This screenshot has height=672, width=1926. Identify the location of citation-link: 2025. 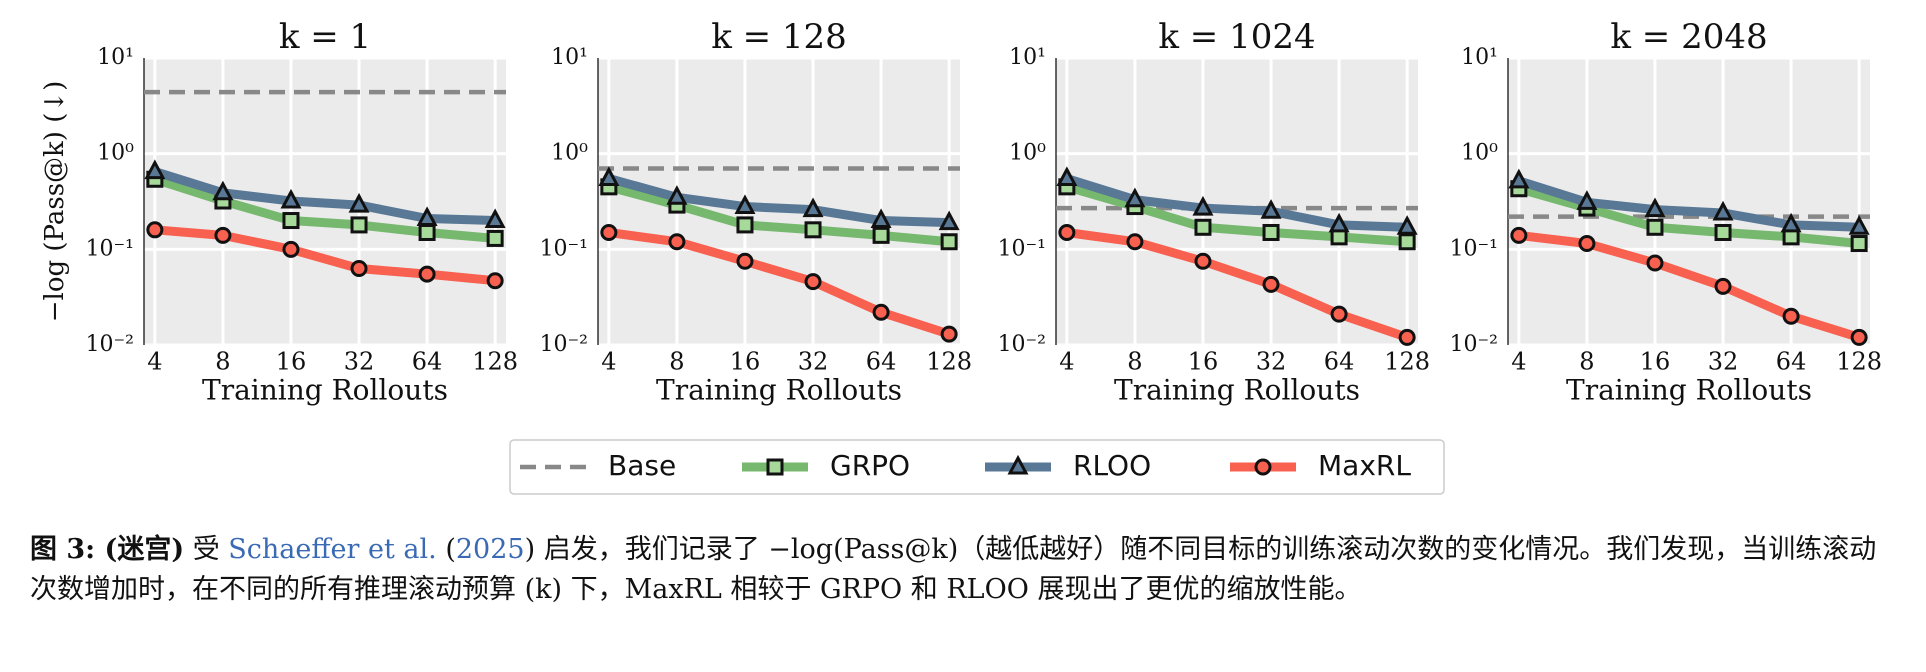
(490, 549).